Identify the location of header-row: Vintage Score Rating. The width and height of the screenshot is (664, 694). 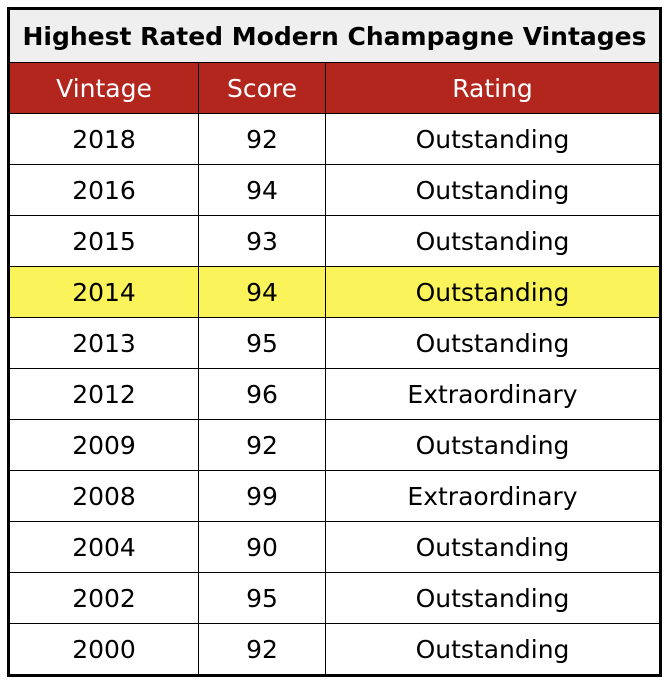
(335, 88).